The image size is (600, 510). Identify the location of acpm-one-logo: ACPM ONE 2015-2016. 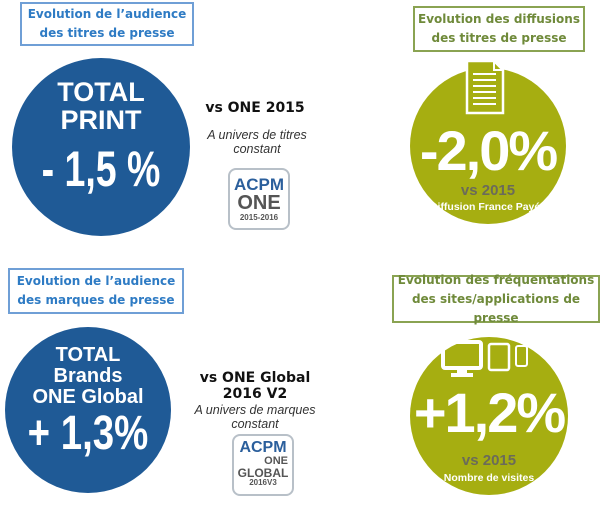
(259, 199).